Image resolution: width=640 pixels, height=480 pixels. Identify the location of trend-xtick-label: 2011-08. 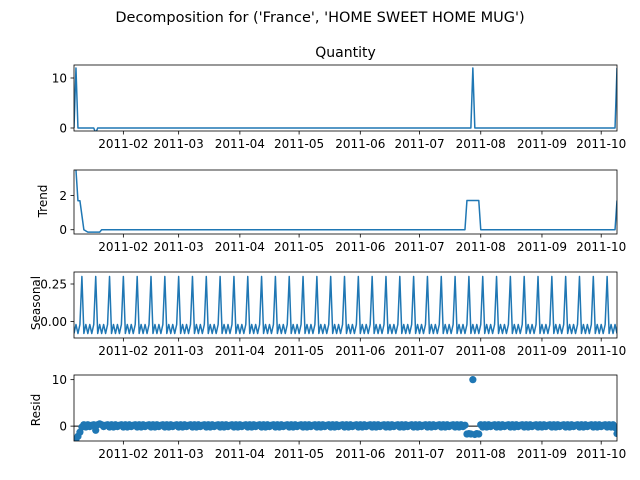
(481, 247).